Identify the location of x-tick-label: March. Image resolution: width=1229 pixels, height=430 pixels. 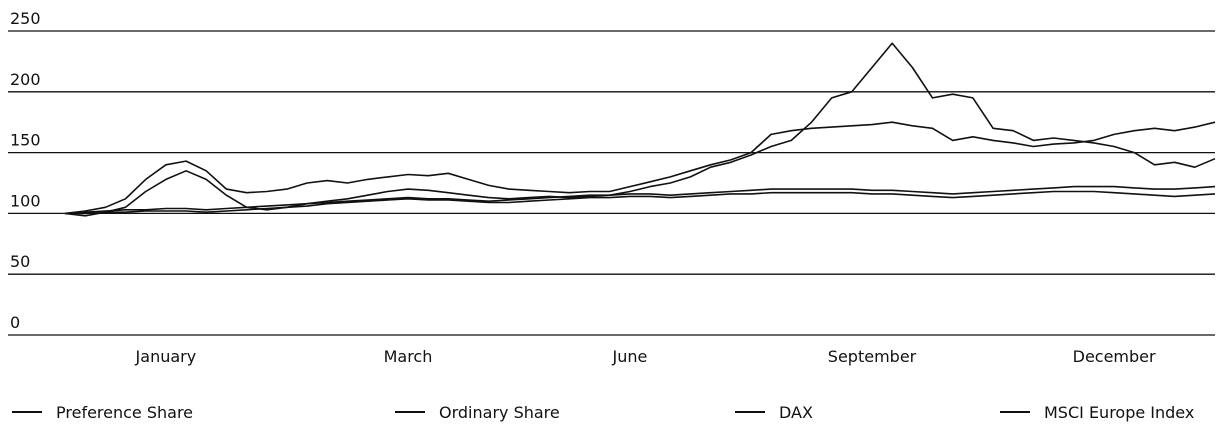
(408, 356).